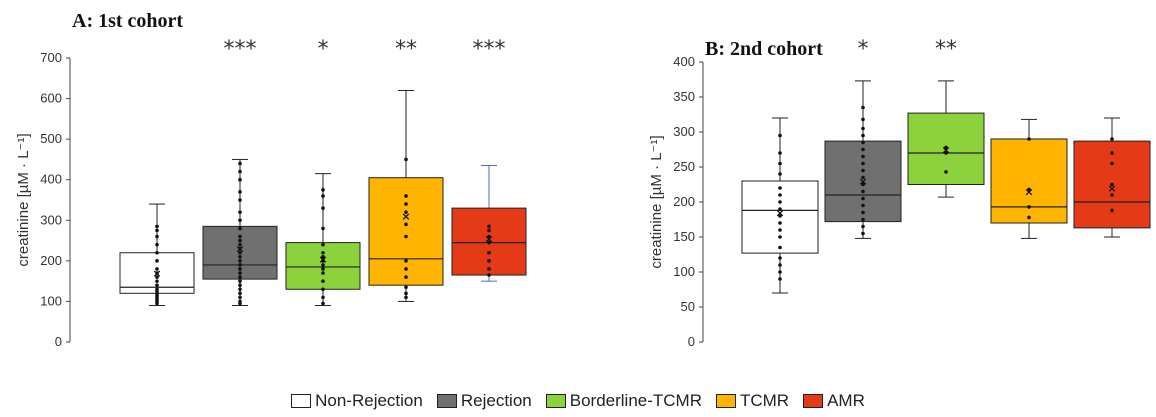  What do you see at coordinates (323, 49) in the screenshot?
I see `significance-label: *` at bounding box center [323, 49].